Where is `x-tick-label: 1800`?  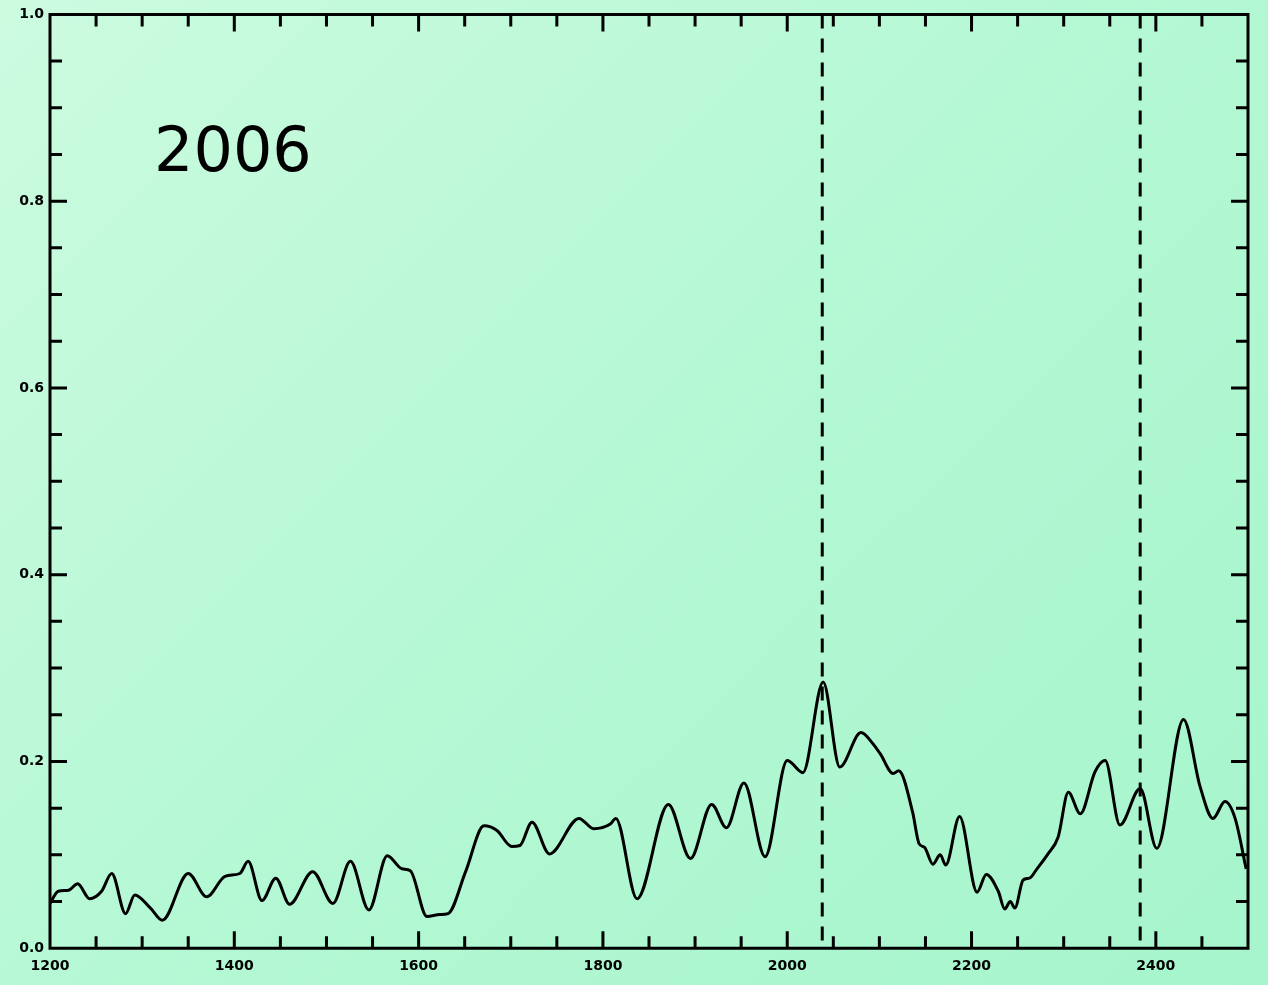
x-tick-label: 1800 is located at coordinates (603, 965).